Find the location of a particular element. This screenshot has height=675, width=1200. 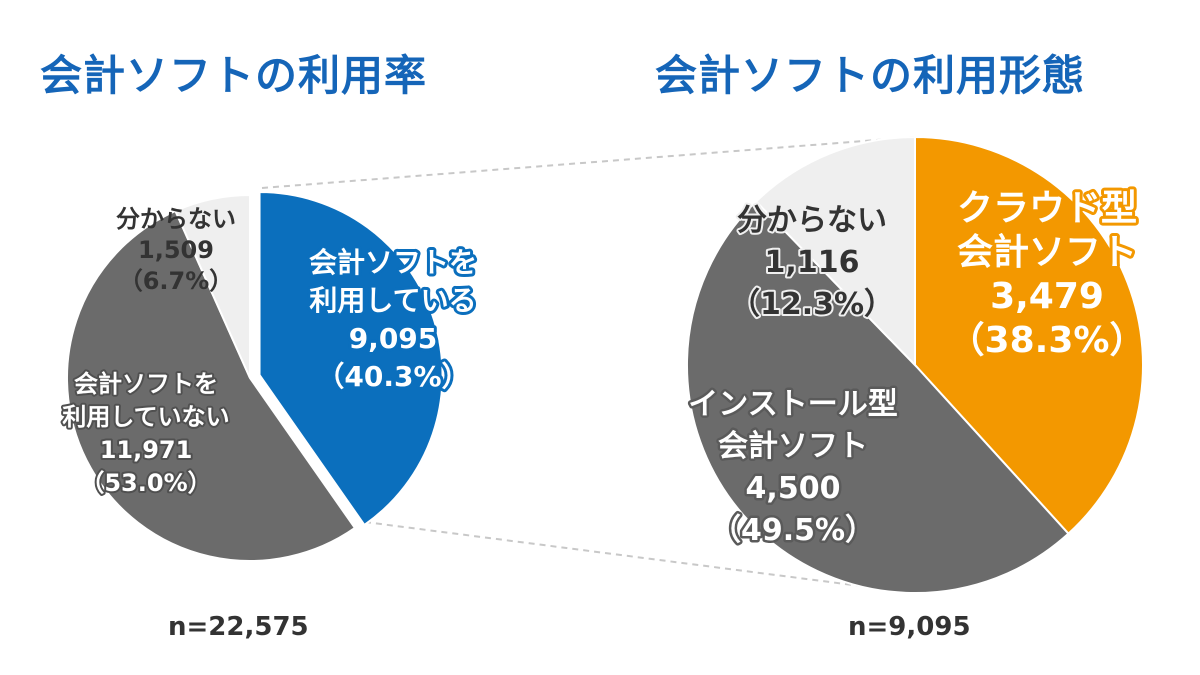

pie-slice-cloud-accounting-software is located at coordinates (1029, 335).